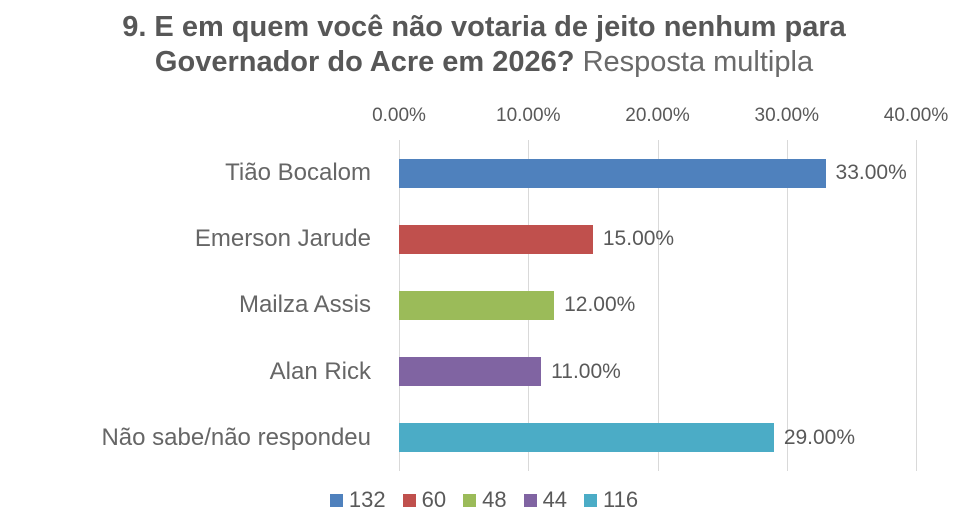  I want to click on x-axis-tick-label: 40.00%, so click(916, 115).